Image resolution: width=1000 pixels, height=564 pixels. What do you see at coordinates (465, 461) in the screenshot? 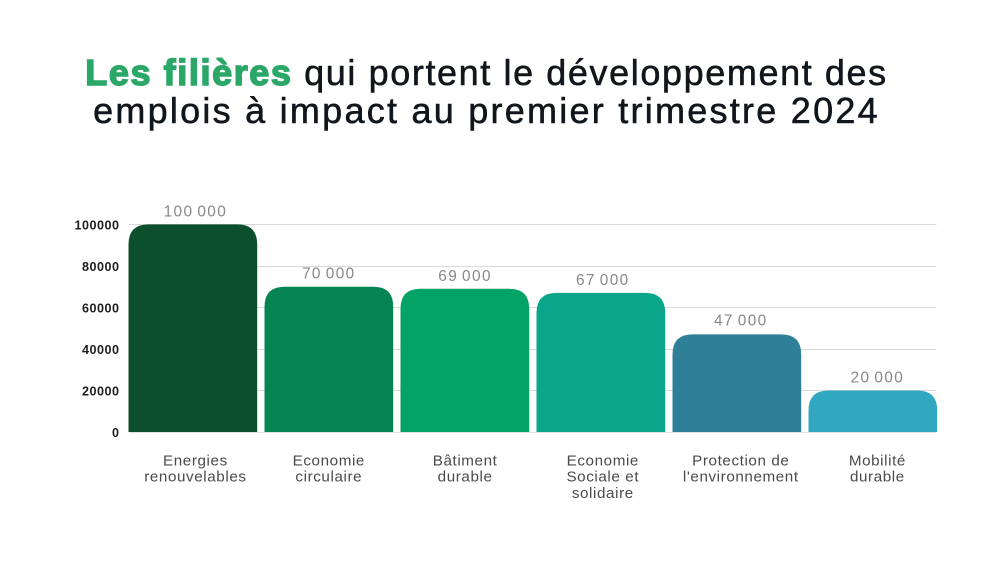
I see `svg-text: Bâtiment` at bounding box center [465, 461].